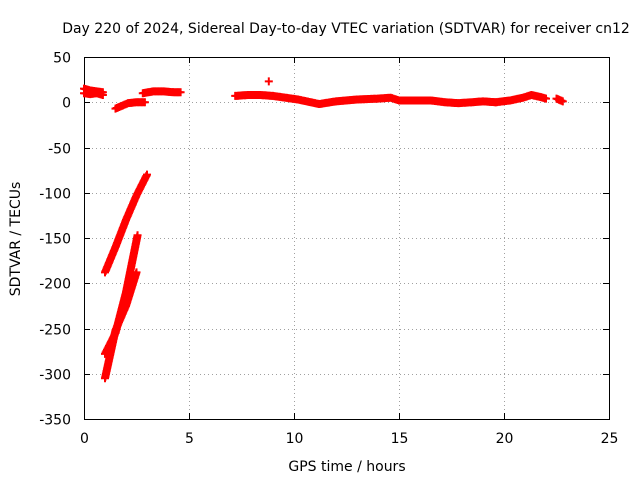  What do you see at coordinates (55, 331) in the screenshot?
I see `y-tick-label: -250` at bounding box center [55, 331].